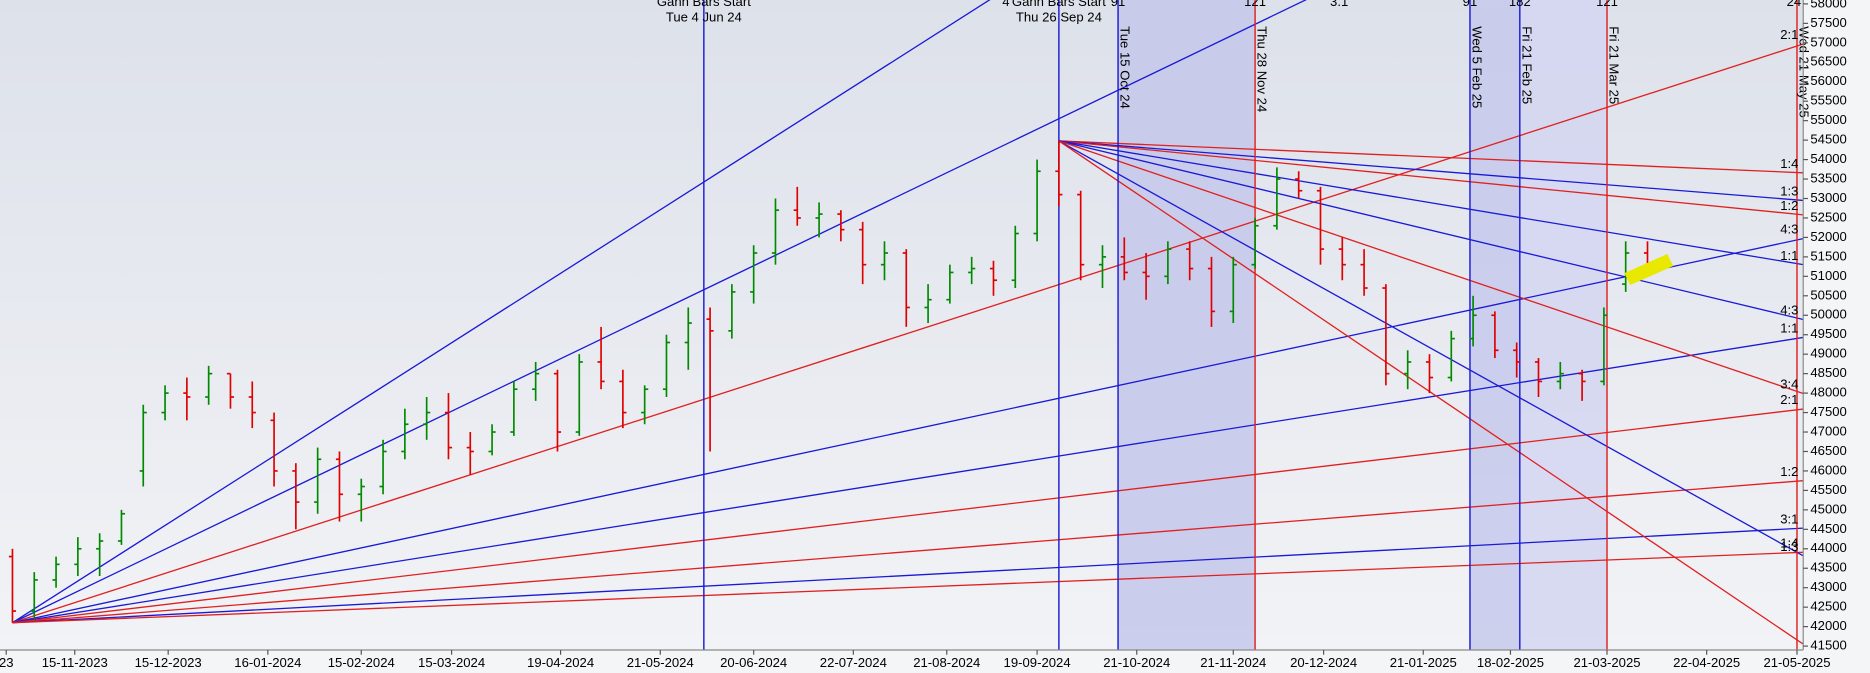  I want to click on y-tick-label: 49000, so click(1828, 353).